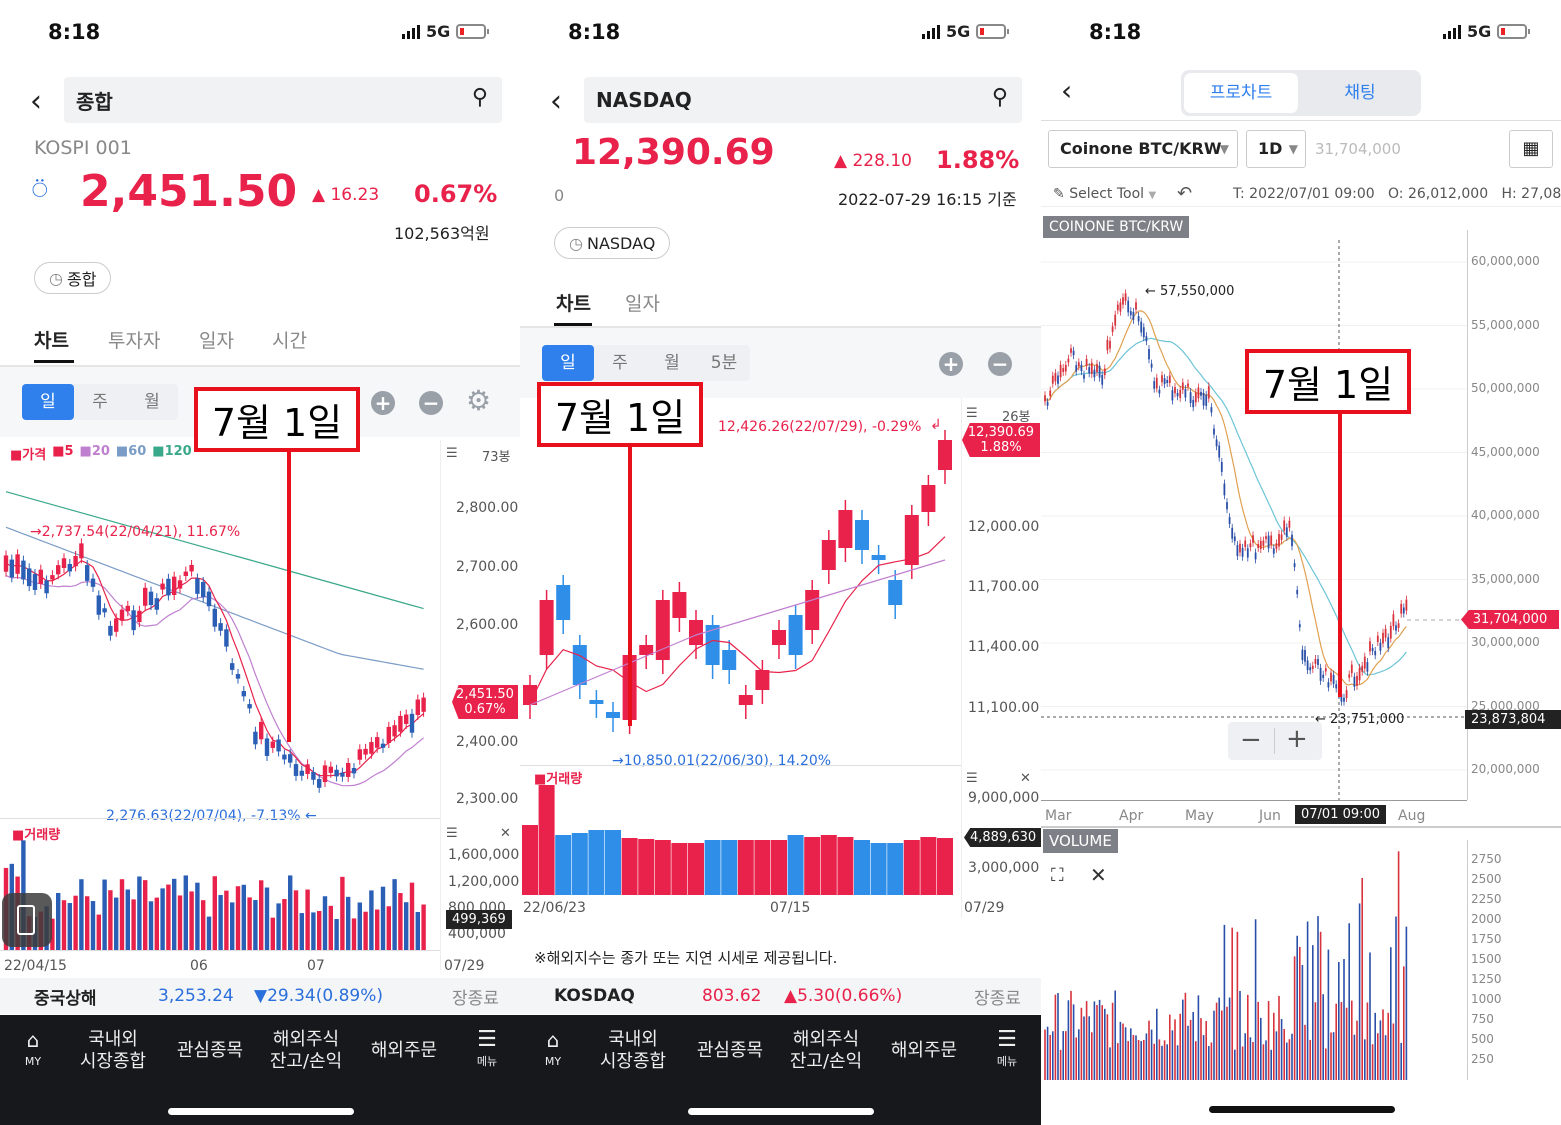 The width and height of the screenshot is (1561, 1125). What do you see at coordinates (260, 996) in the screenshot?
I see `ticker-bar: 중국상해 3,253.24 ▼29.34(0.89%) 장종료` at bounding box center [260, 996].